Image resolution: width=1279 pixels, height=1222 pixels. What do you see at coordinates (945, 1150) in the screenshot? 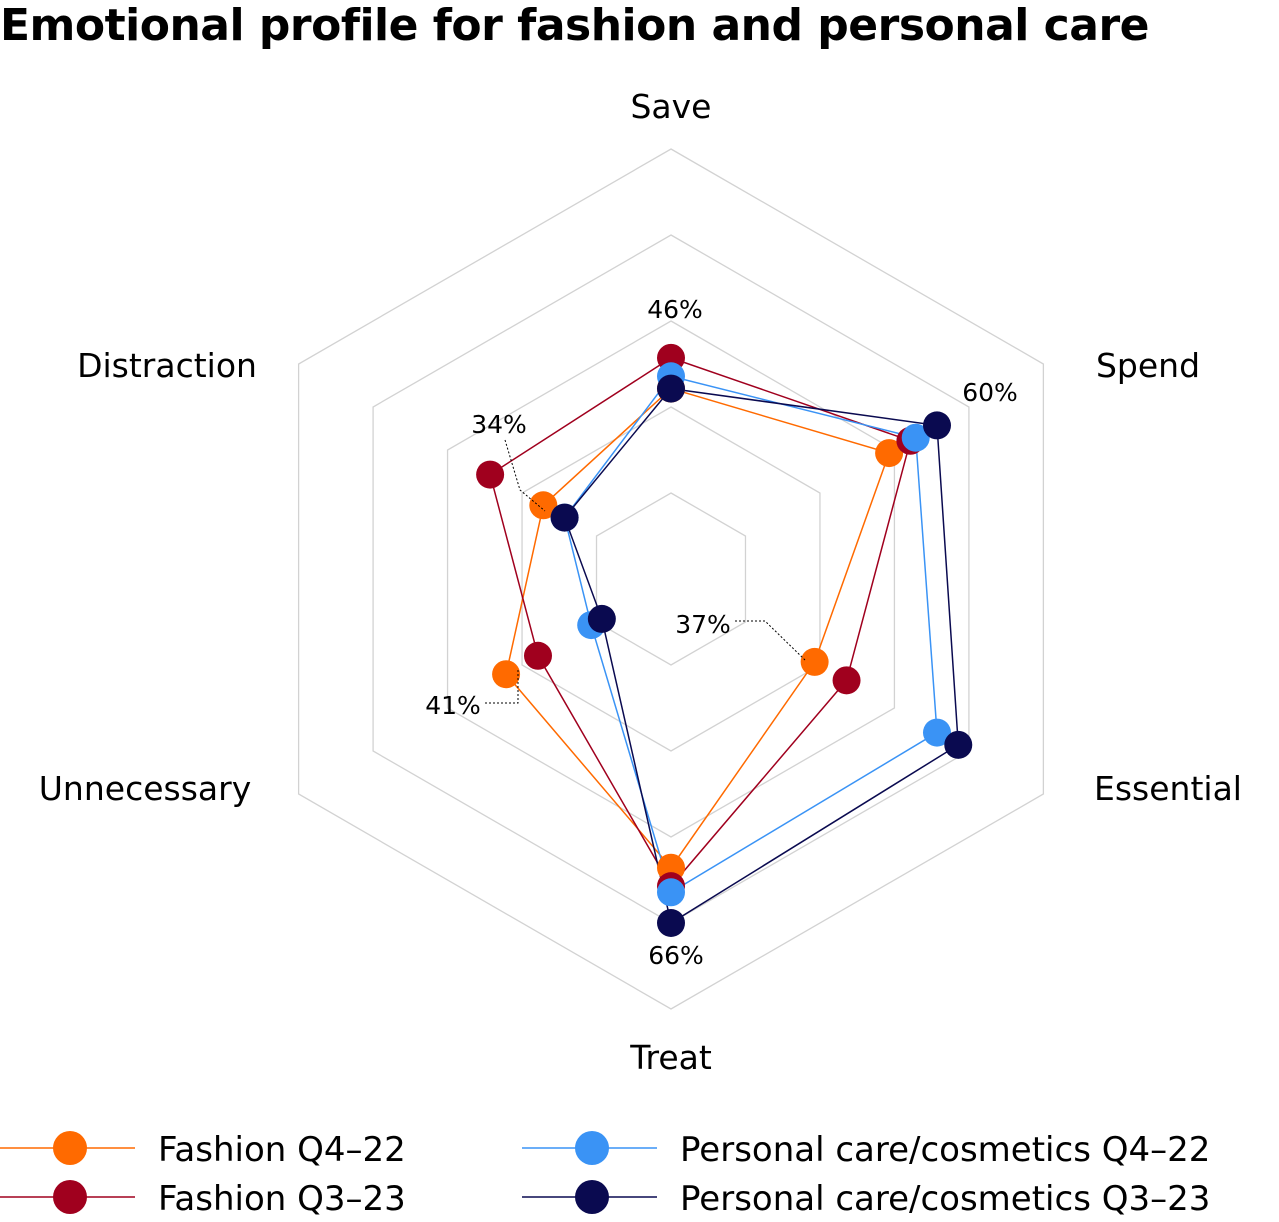
I see `legend-label: Personal care/cosmetics Q4–22` at bounding box center [945, 1150].